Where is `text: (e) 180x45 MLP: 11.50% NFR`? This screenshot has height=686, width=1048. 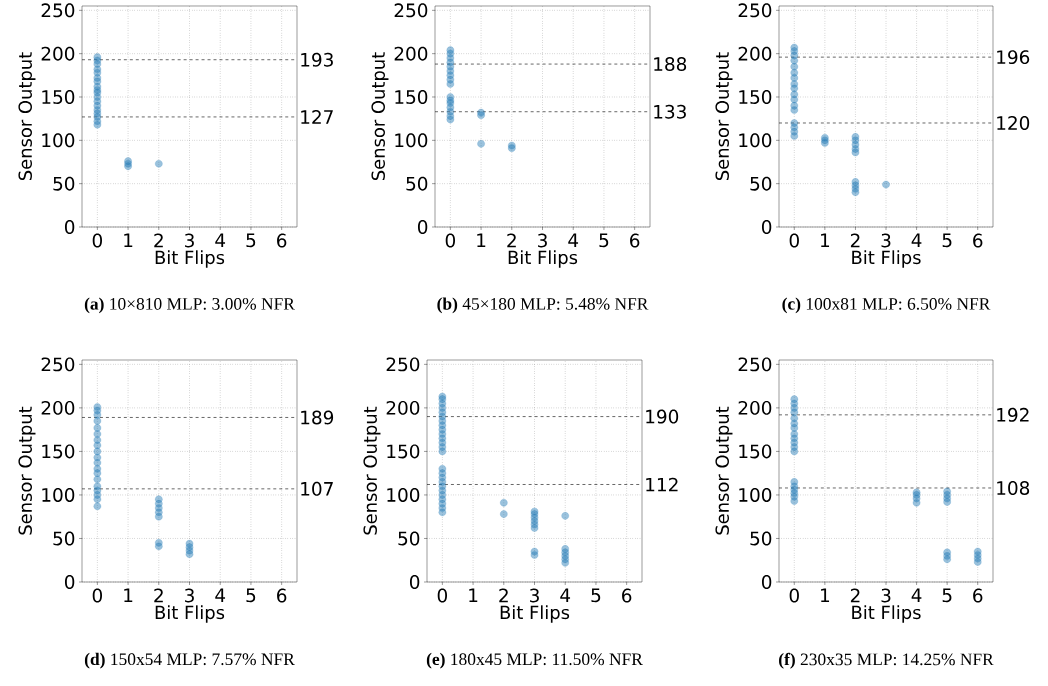
text: (e) 180x45 MLP: 11.50% NFR is located at coordinates (534, 660).